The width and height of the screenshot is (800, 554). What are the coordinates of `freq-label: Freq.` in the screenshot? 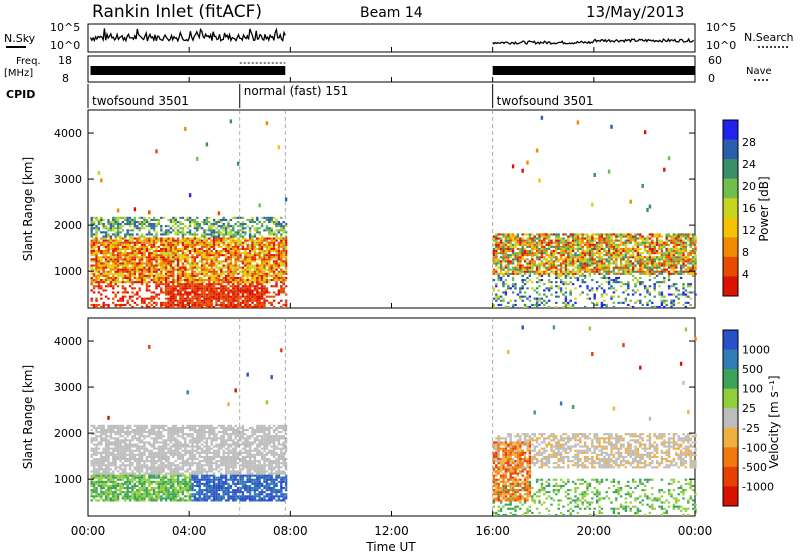 It's located at (28, 61).